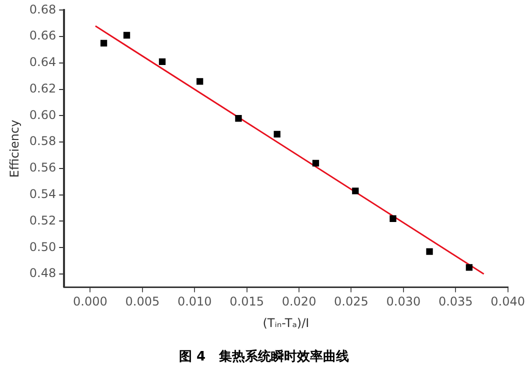 The width and height of the screenshot is (528, 375). I want to click on x-tick-label: 0.020, so click(299, 301).